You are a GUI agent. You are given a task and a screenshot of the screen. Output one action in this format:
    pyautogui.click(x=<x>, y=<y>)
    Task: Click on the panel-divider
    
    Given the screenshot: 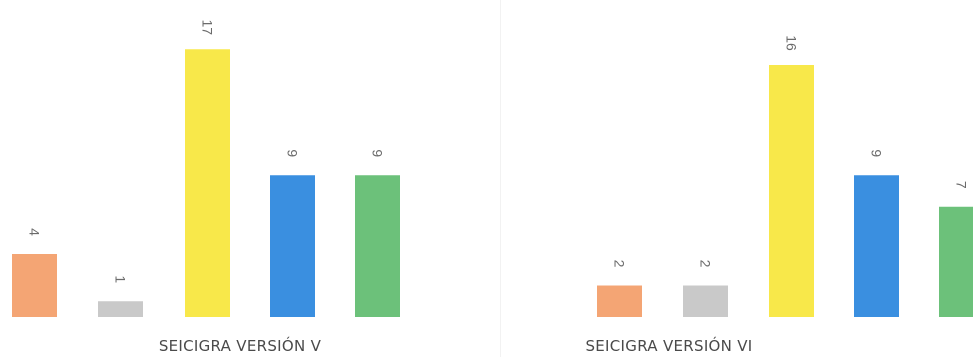 What is the action you would take?
    pyautogui.click(x=500, y=178)
    